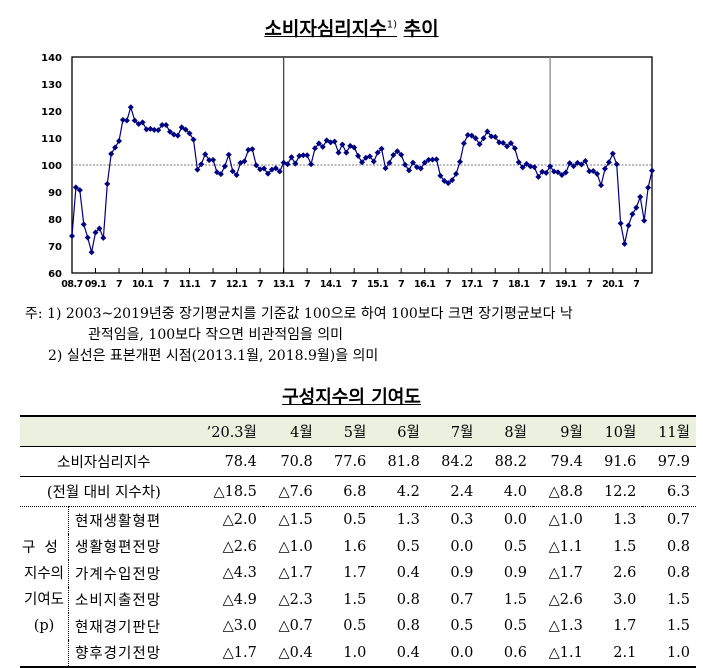  Describe the element at coordinates (71, 284) in the screenshot. I see `x-tick-label: 08.7` at that location.